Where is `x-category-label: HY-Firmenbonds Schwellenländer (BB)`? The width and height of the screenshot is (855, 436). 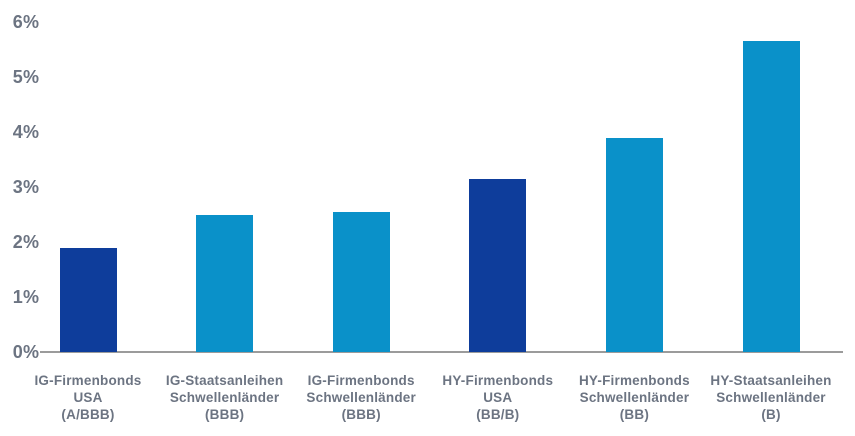
x-category-label: HY-Firmenbonds Schwellenländer (BB) is located at coordinates (634, 397).